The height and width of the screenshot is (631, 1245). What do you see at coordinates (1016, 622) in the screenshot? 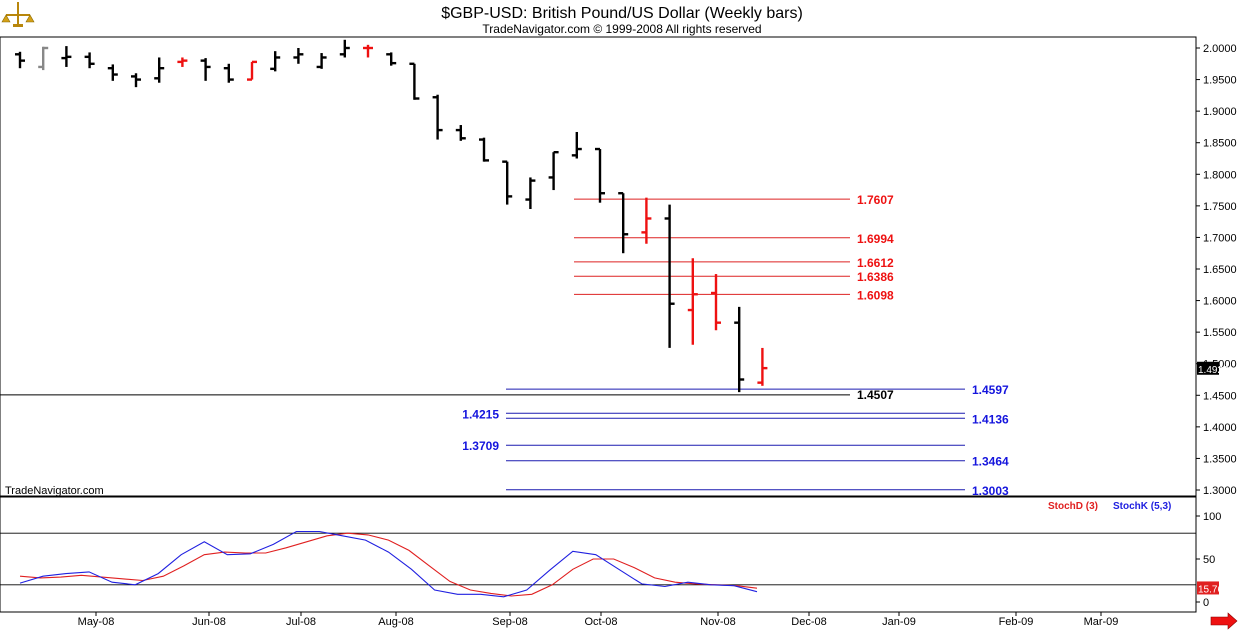
I see `x-tick-label: Feb-09` at bounding box center [1016, 622].